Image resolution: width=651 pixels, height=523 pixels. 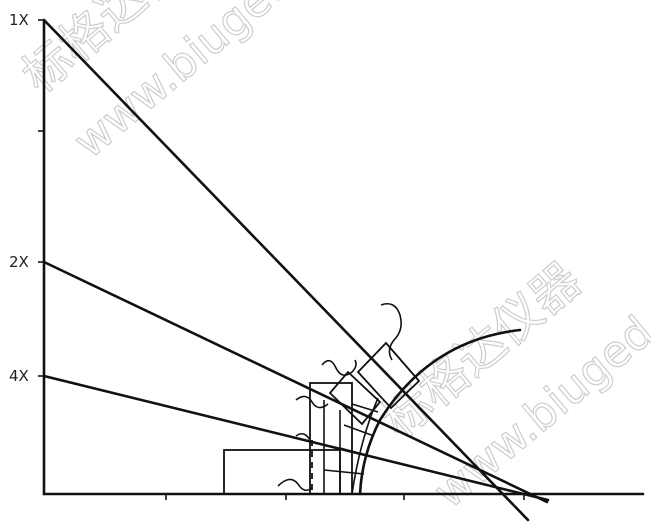 I want to click on inner-arc, so click(x=365, y=446).